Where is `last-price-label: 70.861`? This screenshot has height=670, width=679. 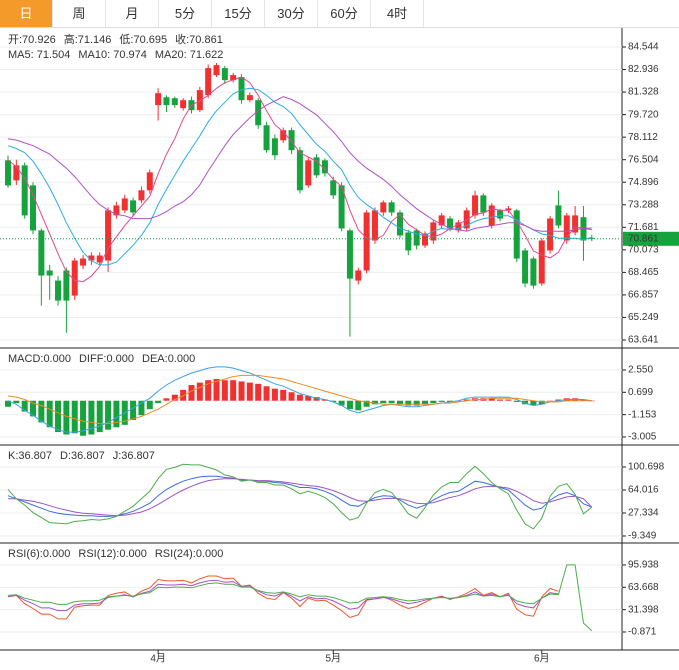
last-price-label: 70.861 is located at coordinates (643, 238).